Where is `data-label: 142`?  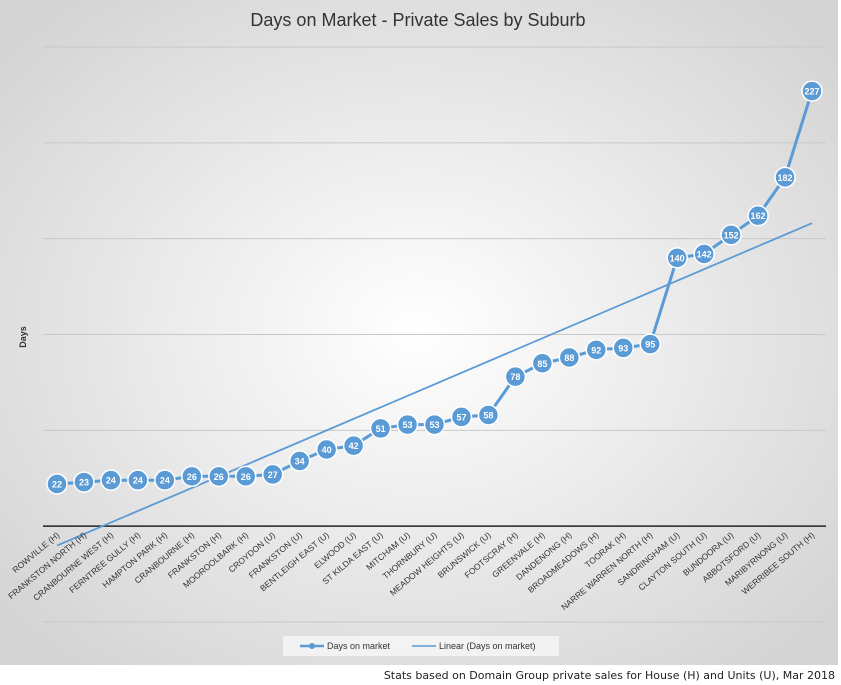 data-label: 142 is located at coordinates (704, 255).